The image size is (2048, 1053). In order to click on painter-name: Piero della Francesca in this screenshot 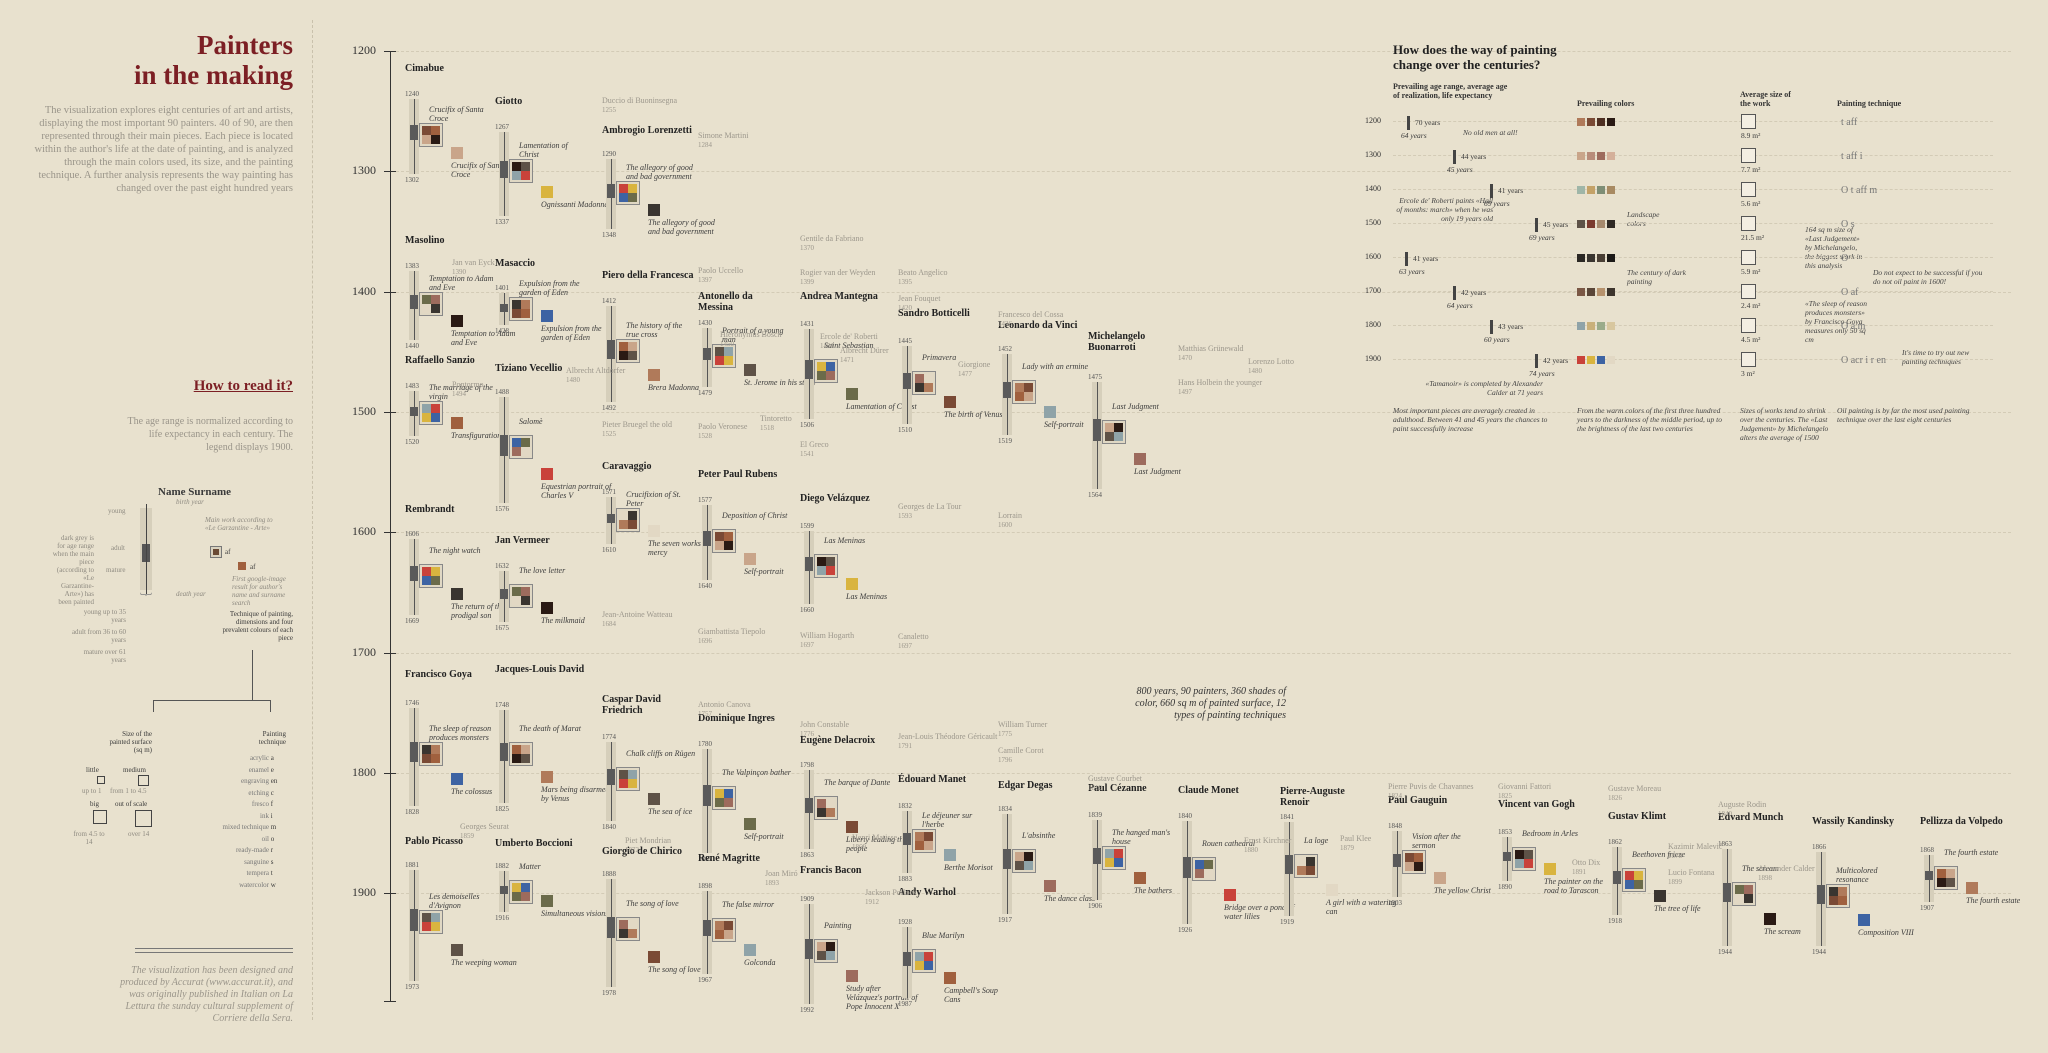, I will do `click(648, 275)`.